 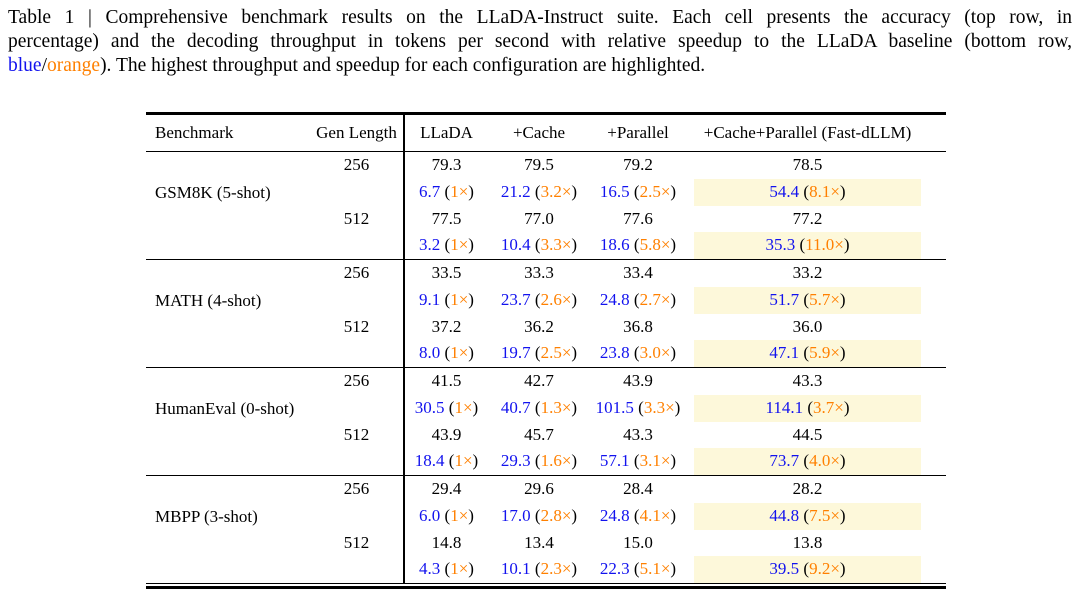 I want to click on throughput-value: 54.4, so click(x=784, y=191).